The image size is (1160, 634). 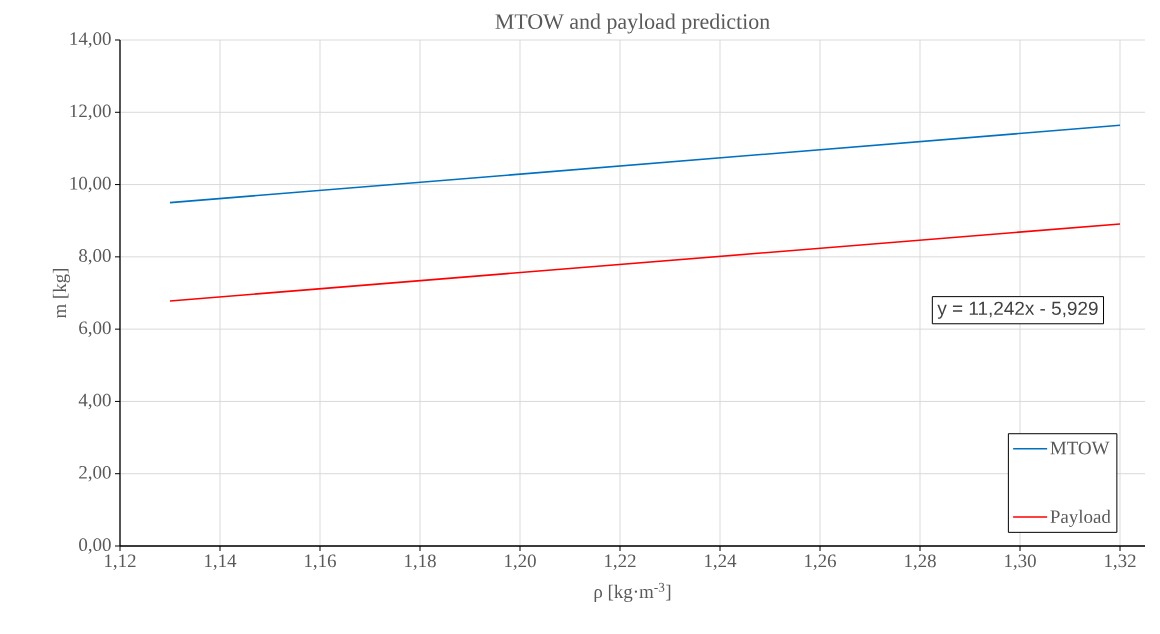 What do you see at coordinates (221, 562) in the screenshot?
I see `x-tick-label: 1,14` at bounding box center [221, 562].